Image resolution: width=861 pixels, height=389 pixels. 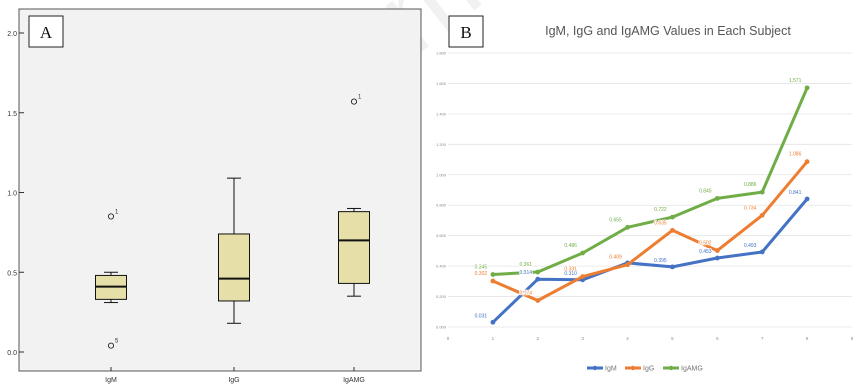 I want to click on x-tick-label: 1, so click(x=493, y=338).